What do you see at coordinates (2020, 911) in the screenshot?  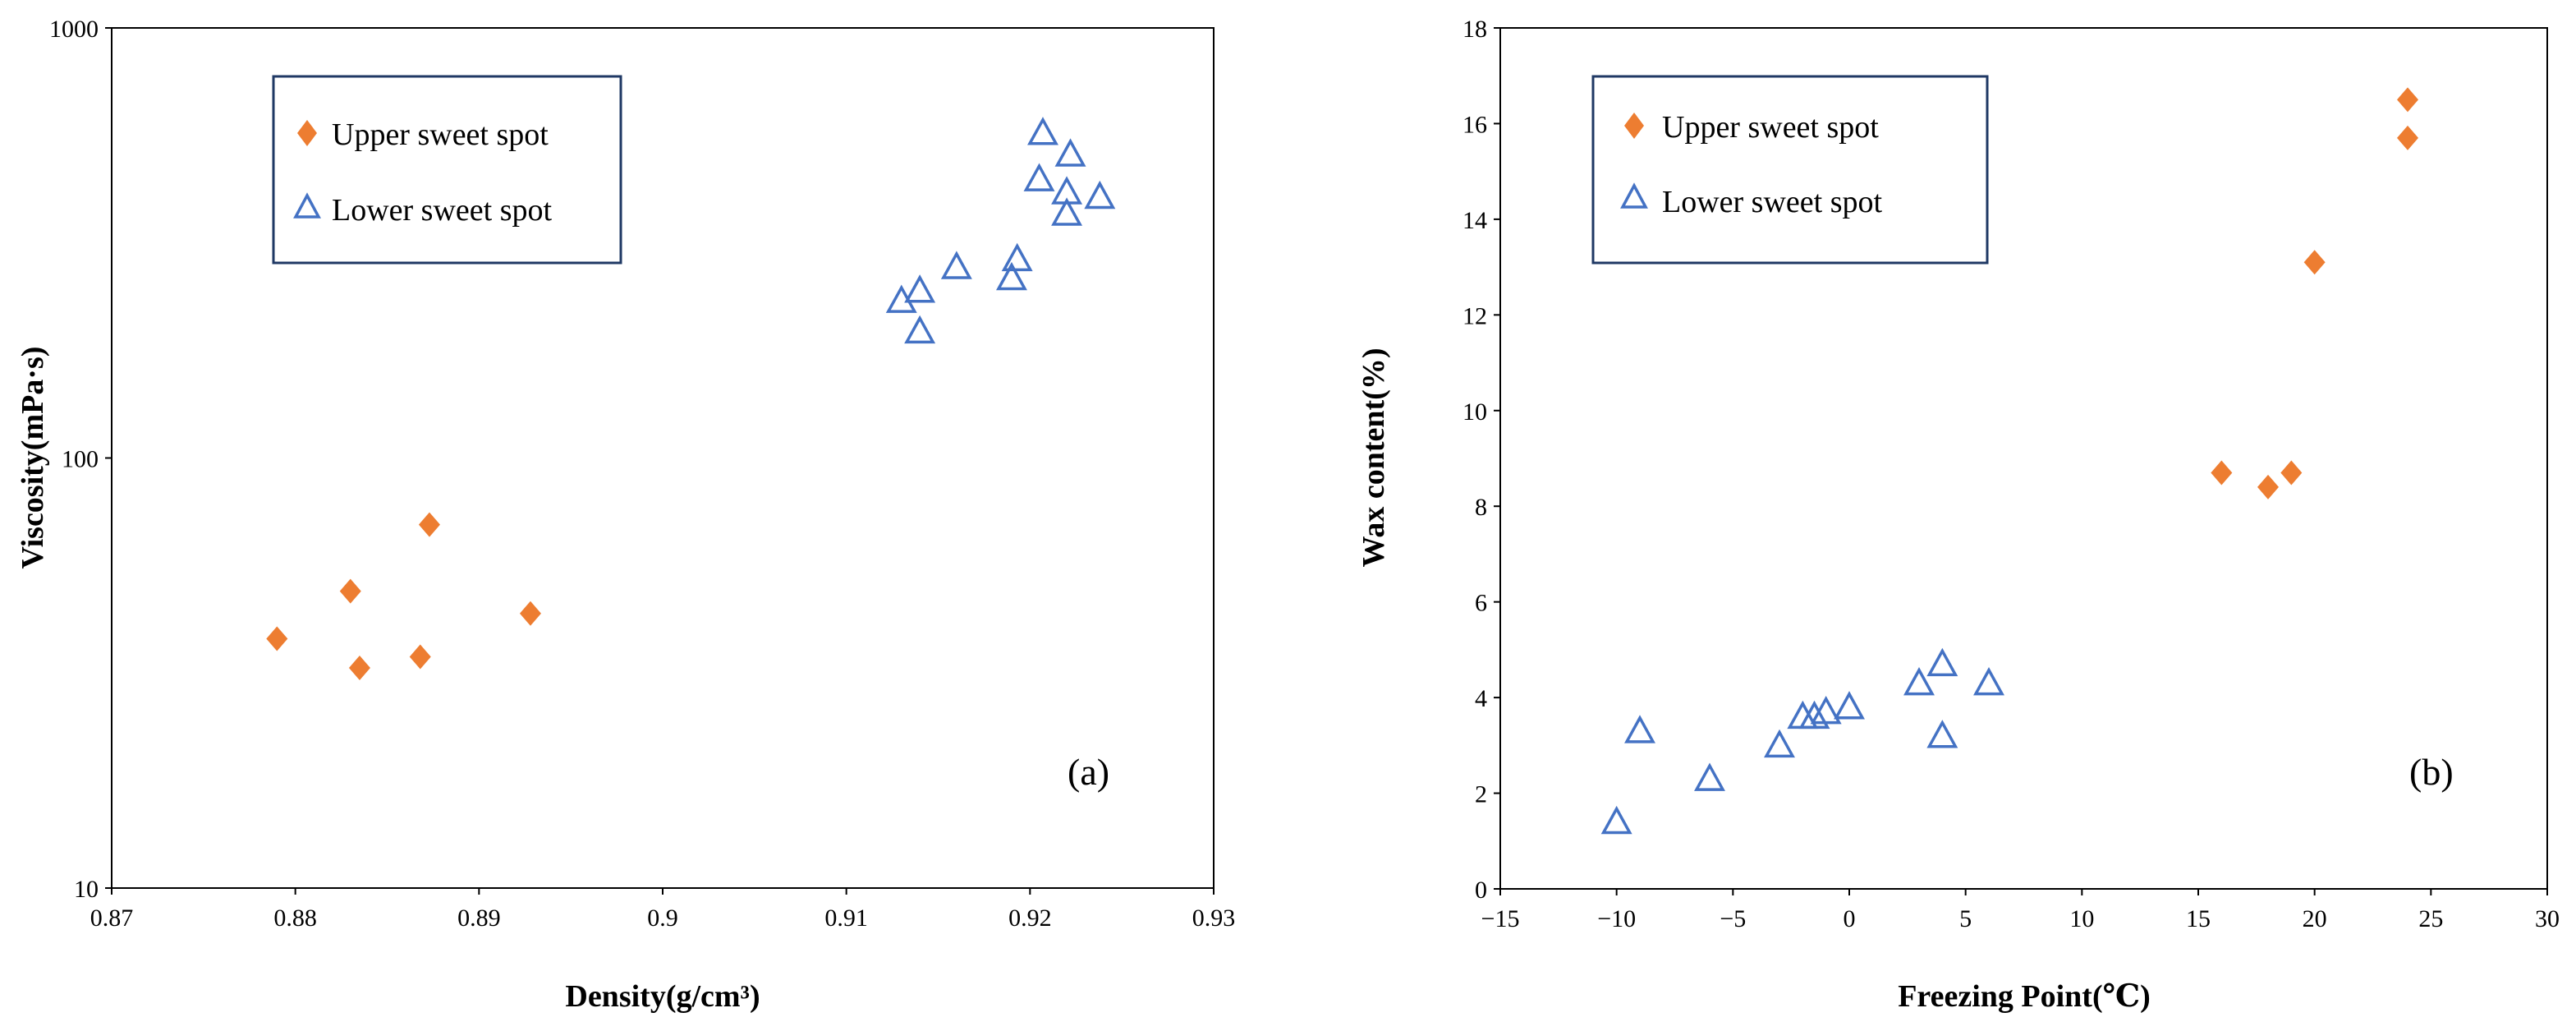 I see `x-tick-labels: −15 −10 −5 0 5 10 15 20 25 30` at bounding box center [2020, 911].